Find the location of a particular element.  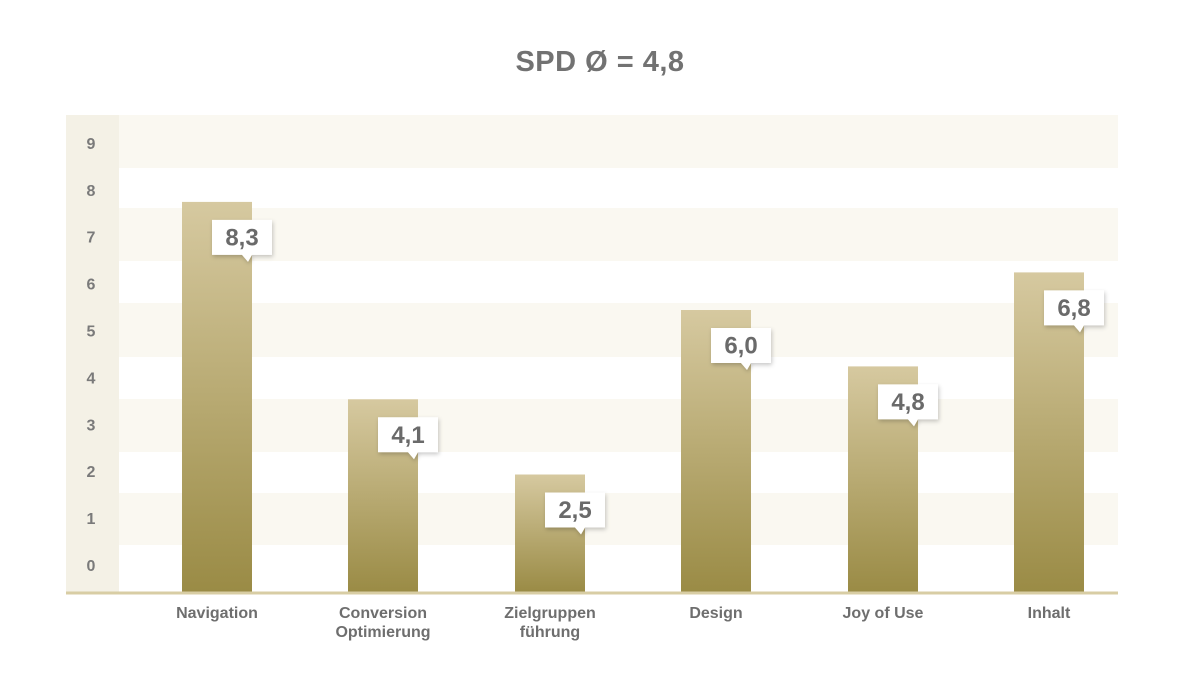

value-label: 4,8 is located at coordinates (907, 402).